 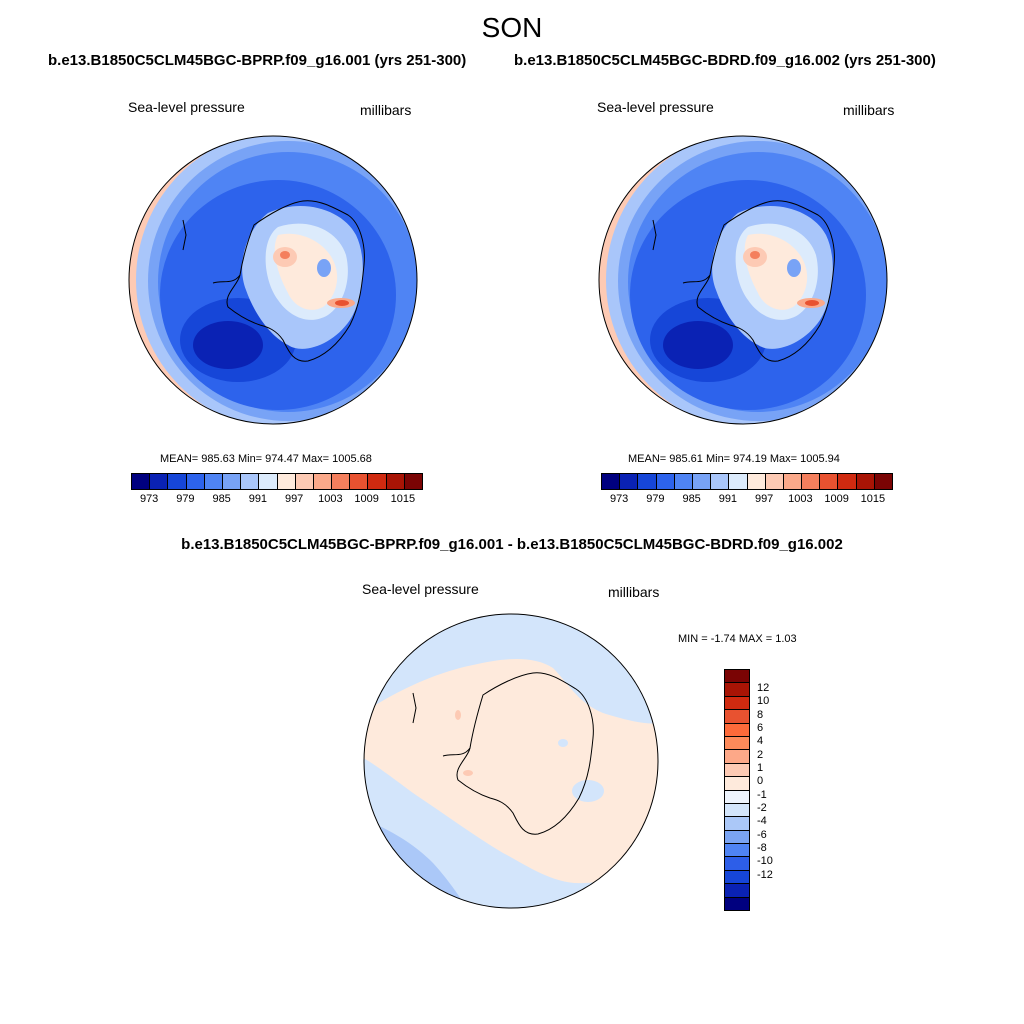 I want to click on colorbar-ticks-diff: 12 10 8 6 4 2 1 0 -1 -2 -4 -6 -8 -10 -12, so click(x=777, y=789).